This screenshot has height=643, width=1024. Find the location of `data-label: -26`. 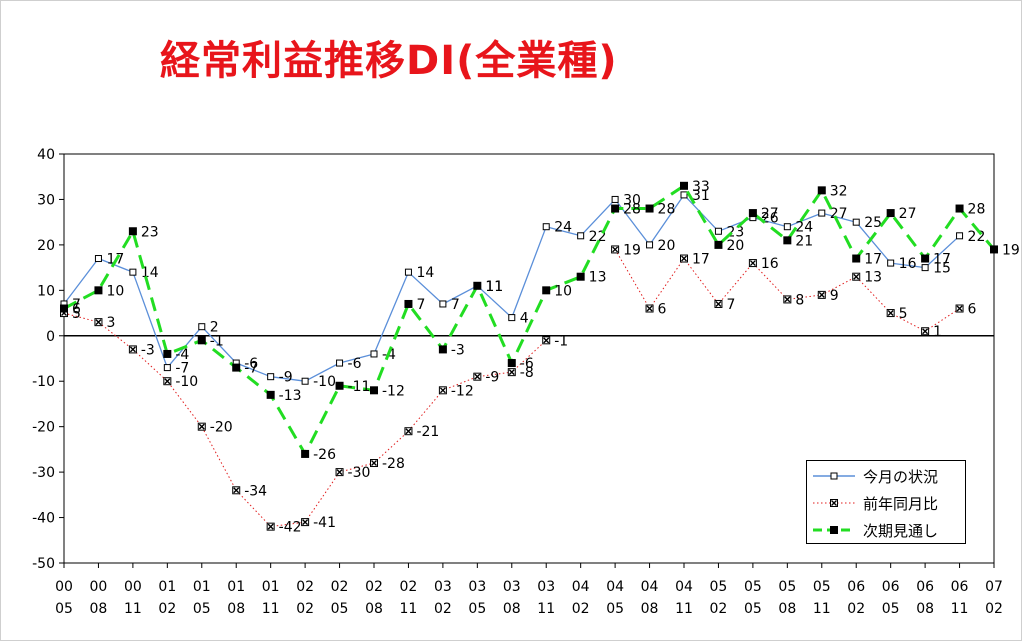

data-label: -26 is located at coordinates (324, 455).